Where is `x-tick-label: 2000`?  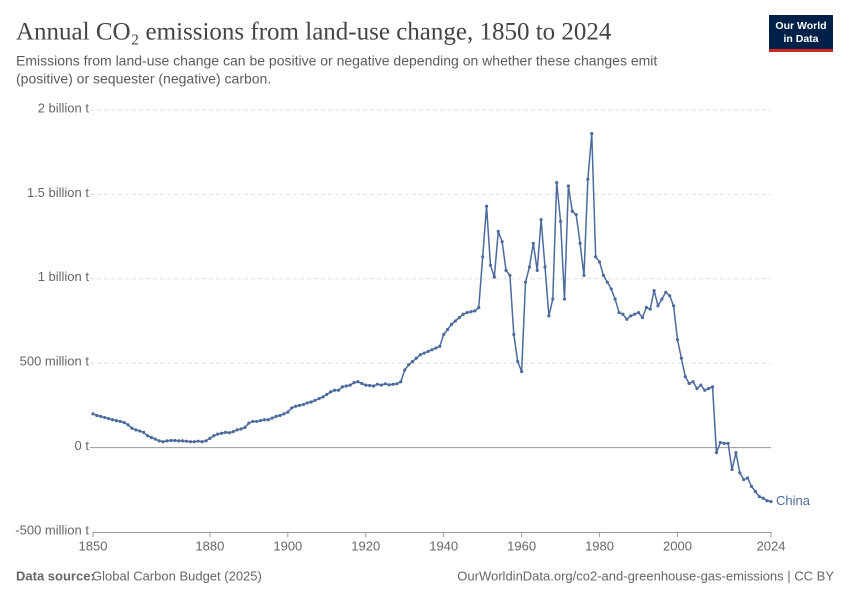
x-tick-label: 2000 is located at coordinates (677, 545).